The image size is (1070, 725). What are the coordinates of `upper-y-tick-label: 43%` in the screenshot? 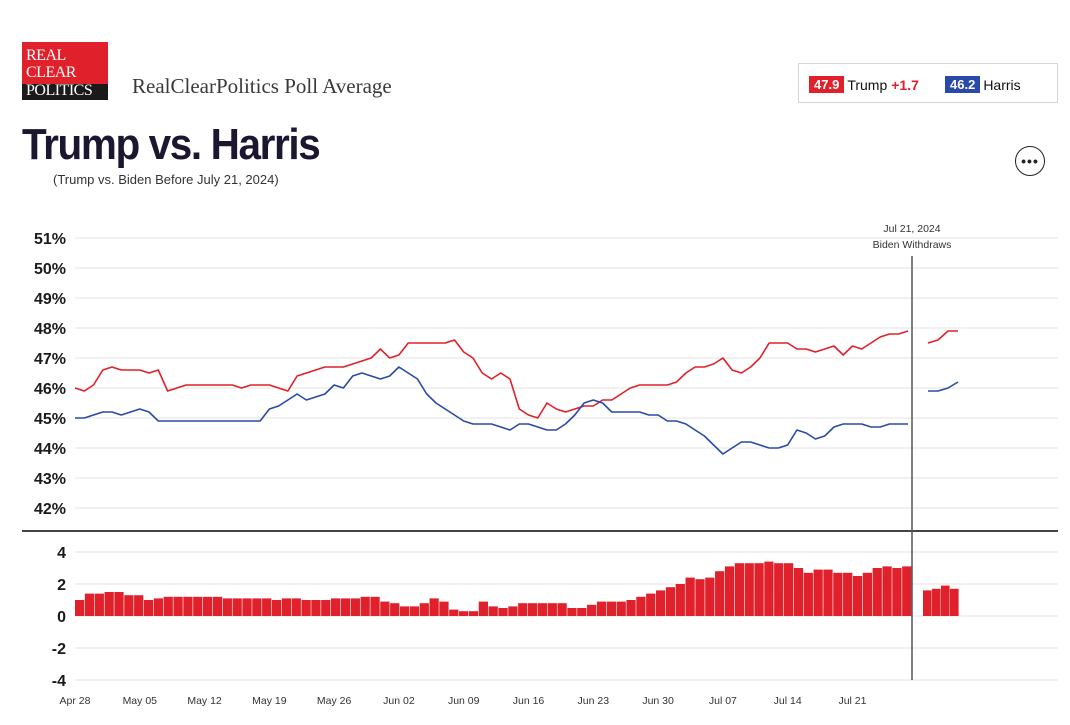 It's located at (50, 479).